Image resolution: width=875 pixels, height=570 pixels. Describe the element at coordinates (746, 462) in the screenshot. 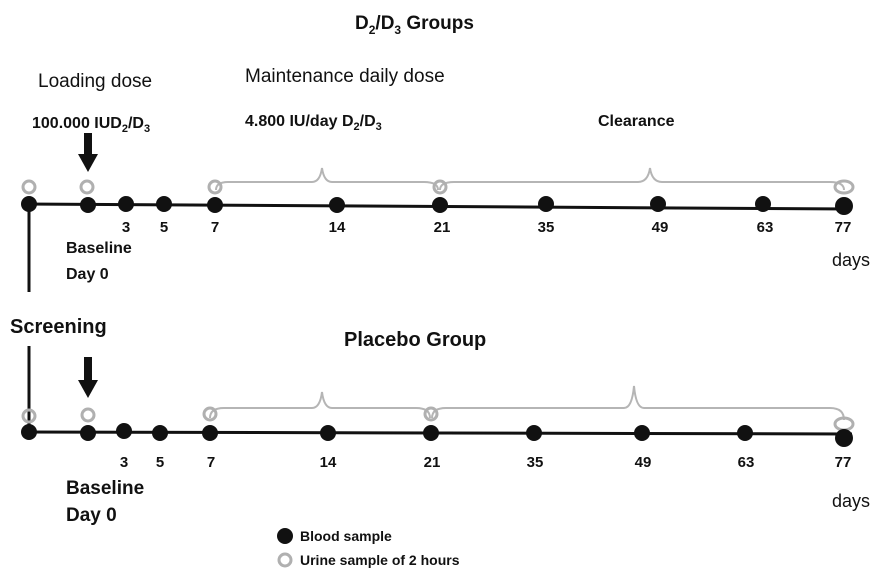

I see `bottom-tick-label: 63` at that location.